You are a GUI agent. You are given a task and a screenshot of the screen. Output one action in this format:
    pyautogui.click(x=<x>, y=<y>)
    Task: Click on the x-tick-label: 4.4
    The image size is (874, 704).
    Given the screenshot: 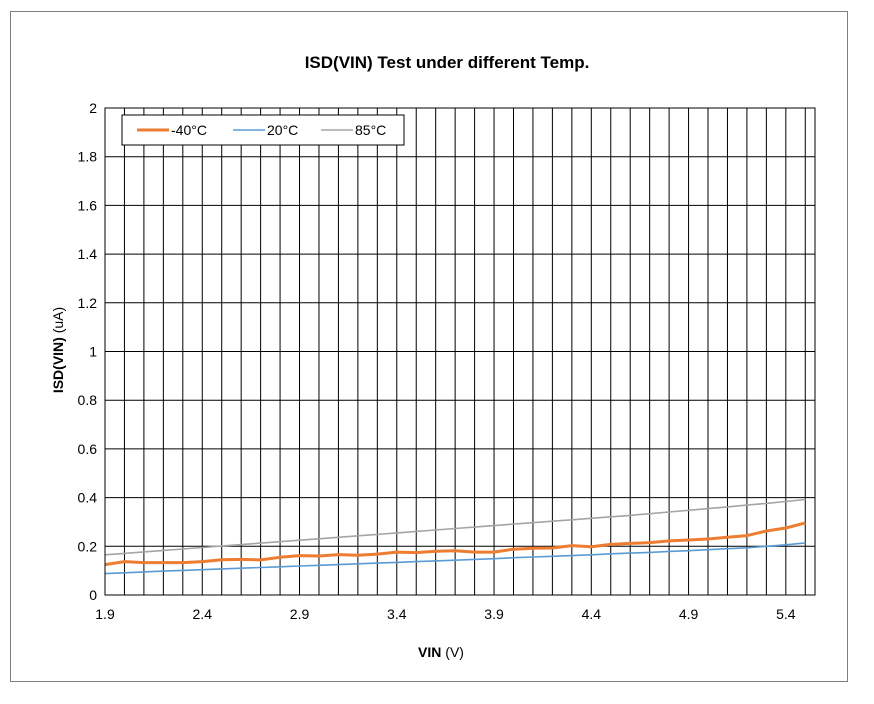 What is the action you would take?
    pyautogui.click(x=592, y=614)
    